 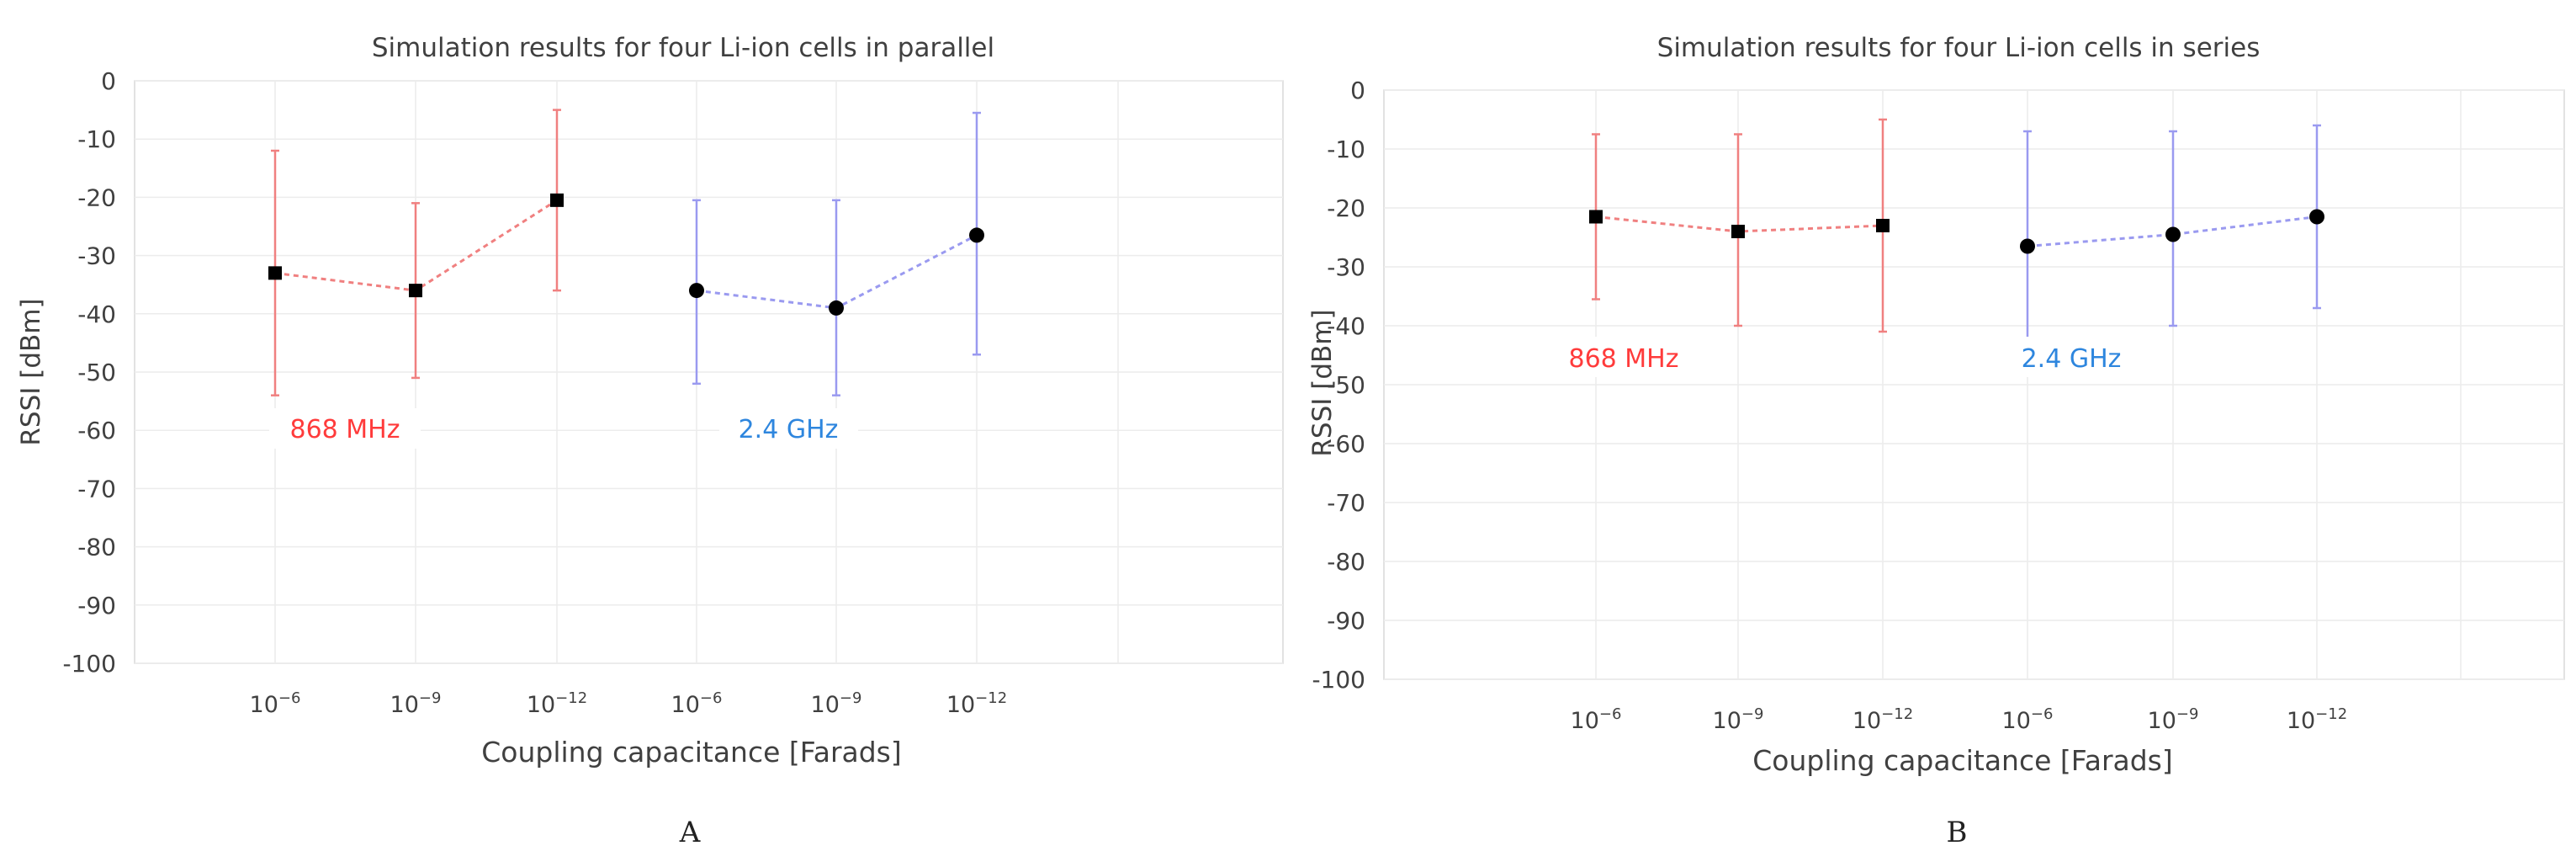 I want to click on series-line, so click(x=2172, y=231).